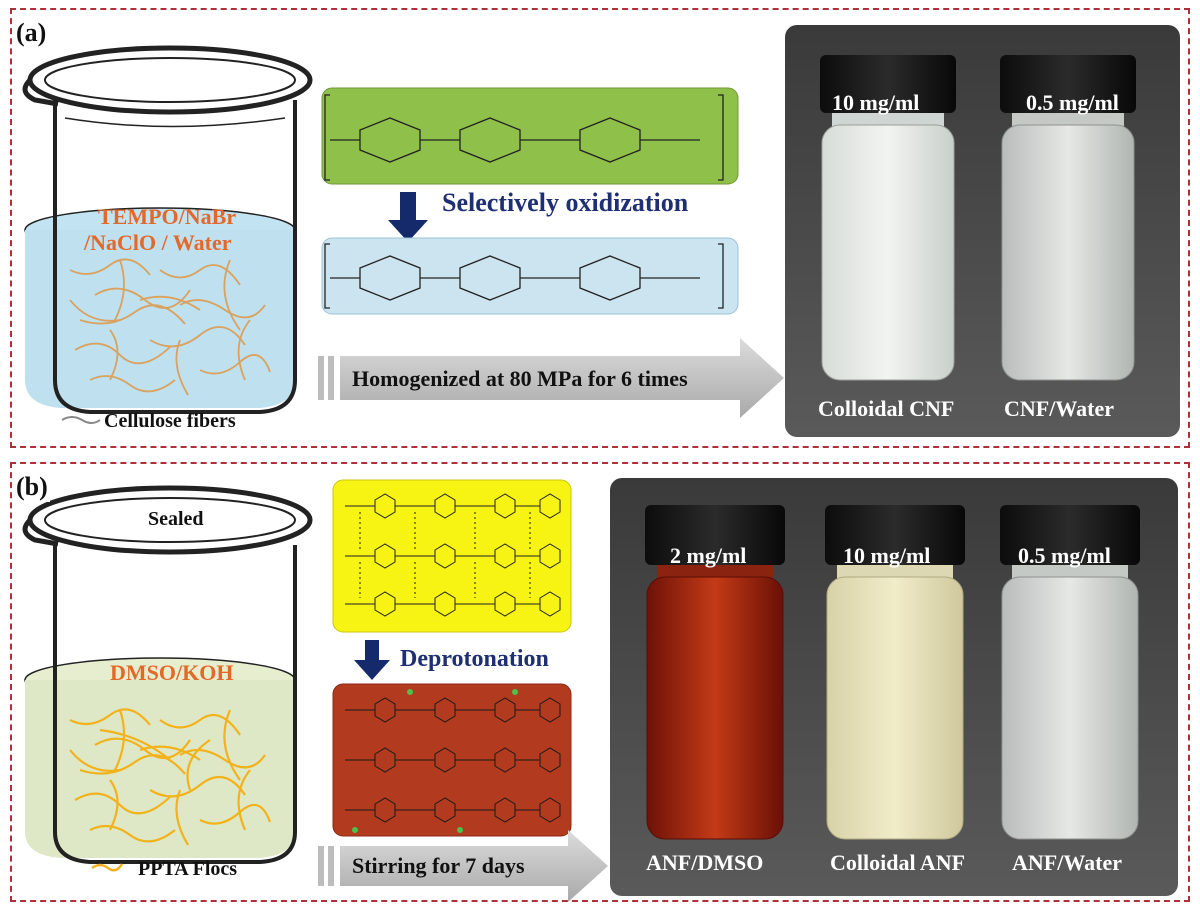 The height and width of the screenshot is (910, 1200). I want to click on beaker-b, so click(167, 674).